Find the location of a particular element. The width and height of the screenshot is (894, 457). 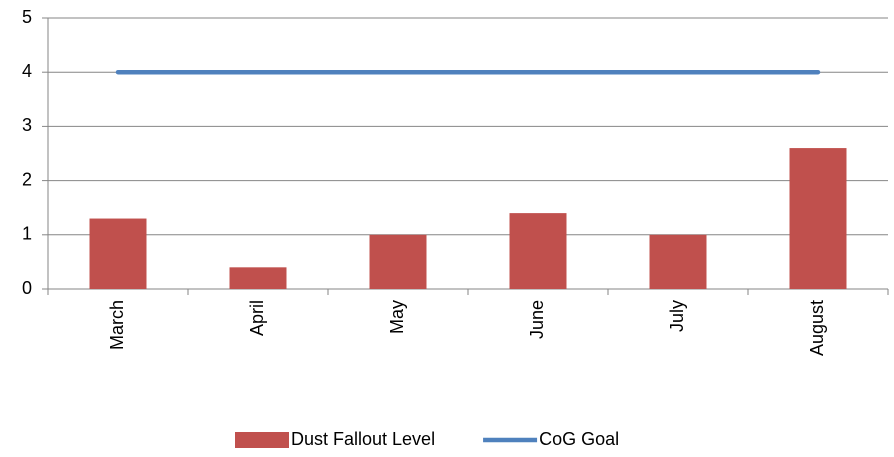

x-tick-label: May is located at coordinates (397, 317).